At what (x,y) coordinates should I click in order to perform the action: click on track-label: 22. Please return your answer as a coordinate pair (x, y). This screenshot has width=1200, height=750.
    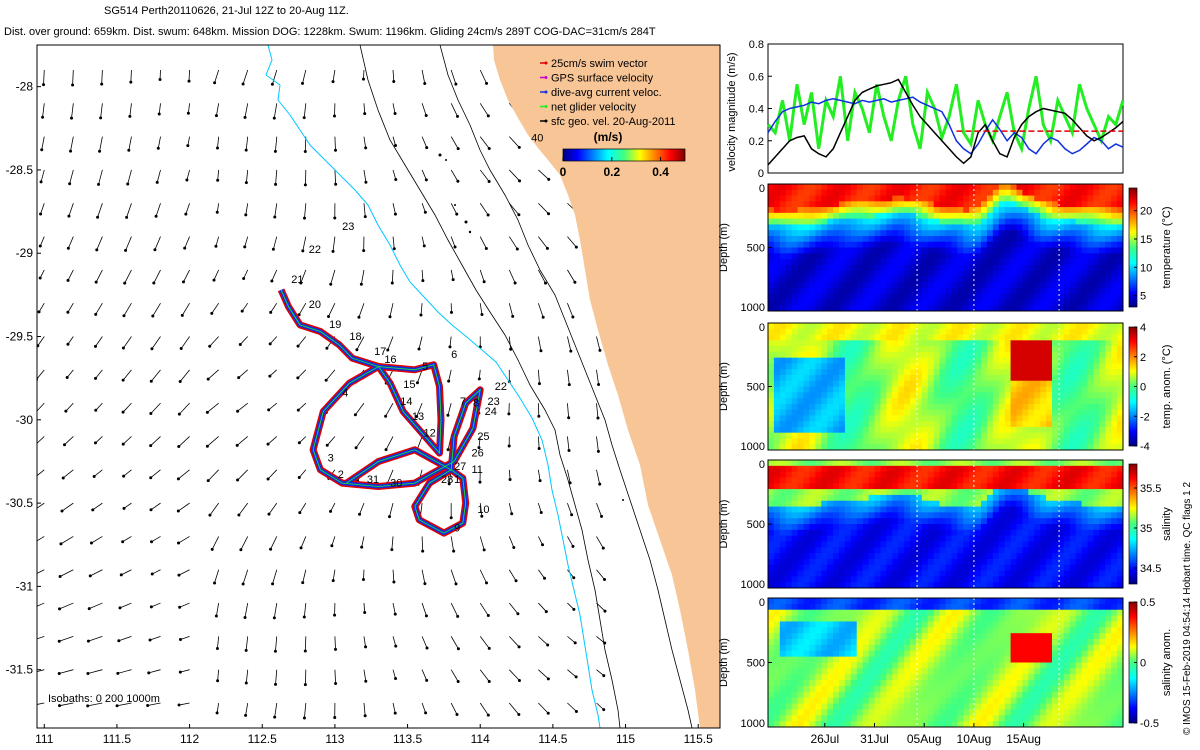
    Looking at the image, I should click on (501, 387).